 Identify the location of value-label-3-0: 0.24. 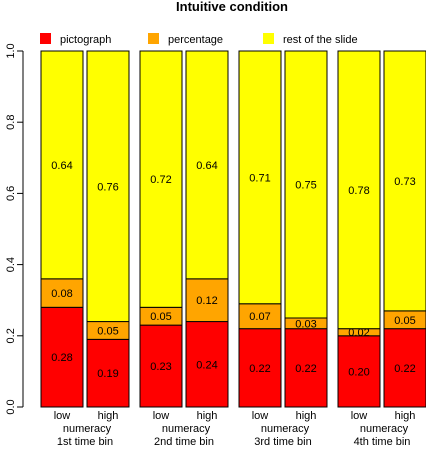
(206, 365).